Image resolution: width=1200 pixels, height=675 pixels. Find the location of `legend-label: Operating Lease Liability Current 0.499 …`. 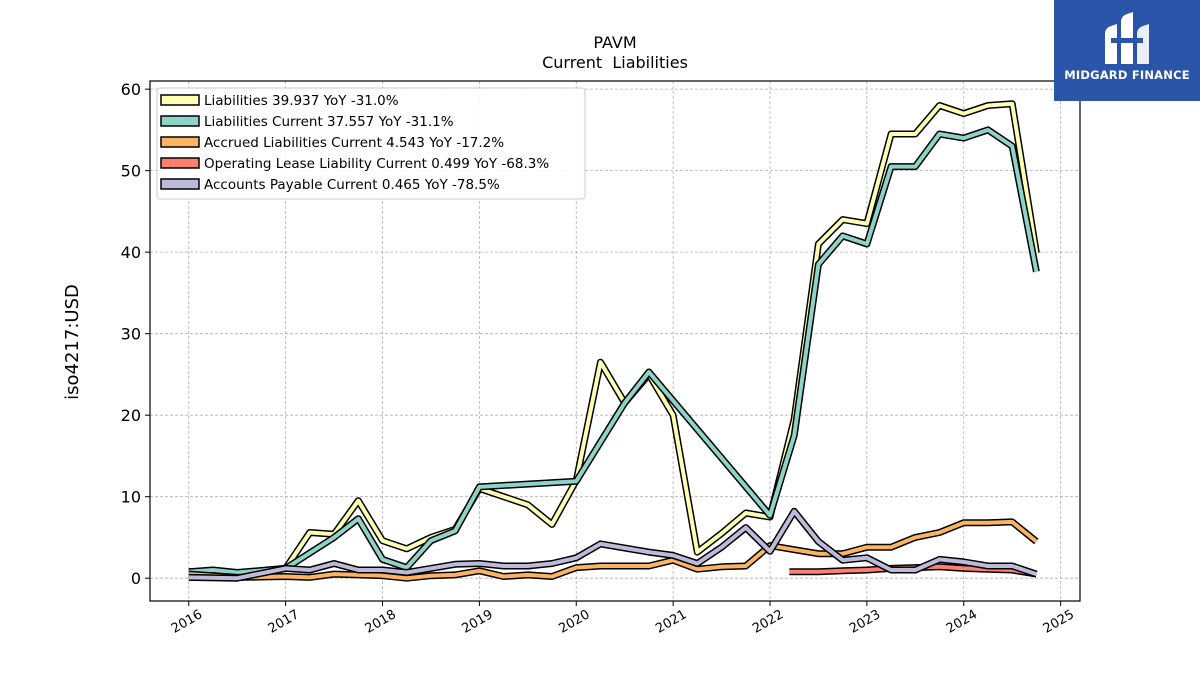

legend-label: Operating Lease Liability Current 0.499 … is located at coordinates (376, 164).